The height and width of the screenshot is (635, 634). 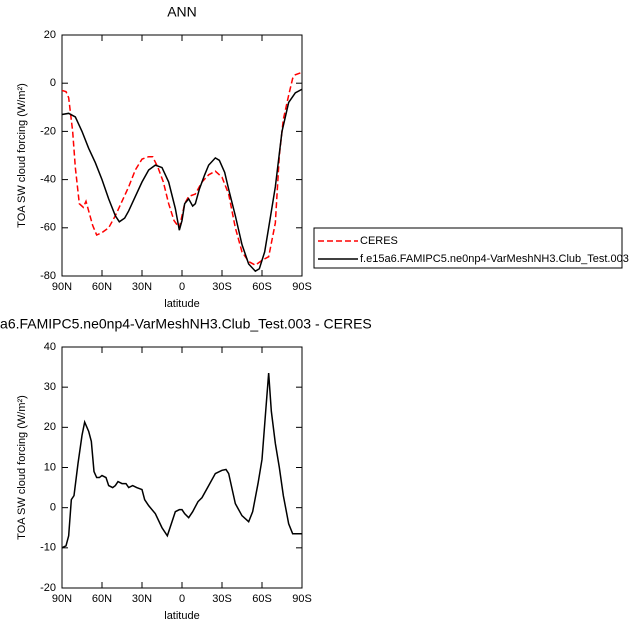 I want to click on y-tick-label: -60, so click(x=48, y=228).